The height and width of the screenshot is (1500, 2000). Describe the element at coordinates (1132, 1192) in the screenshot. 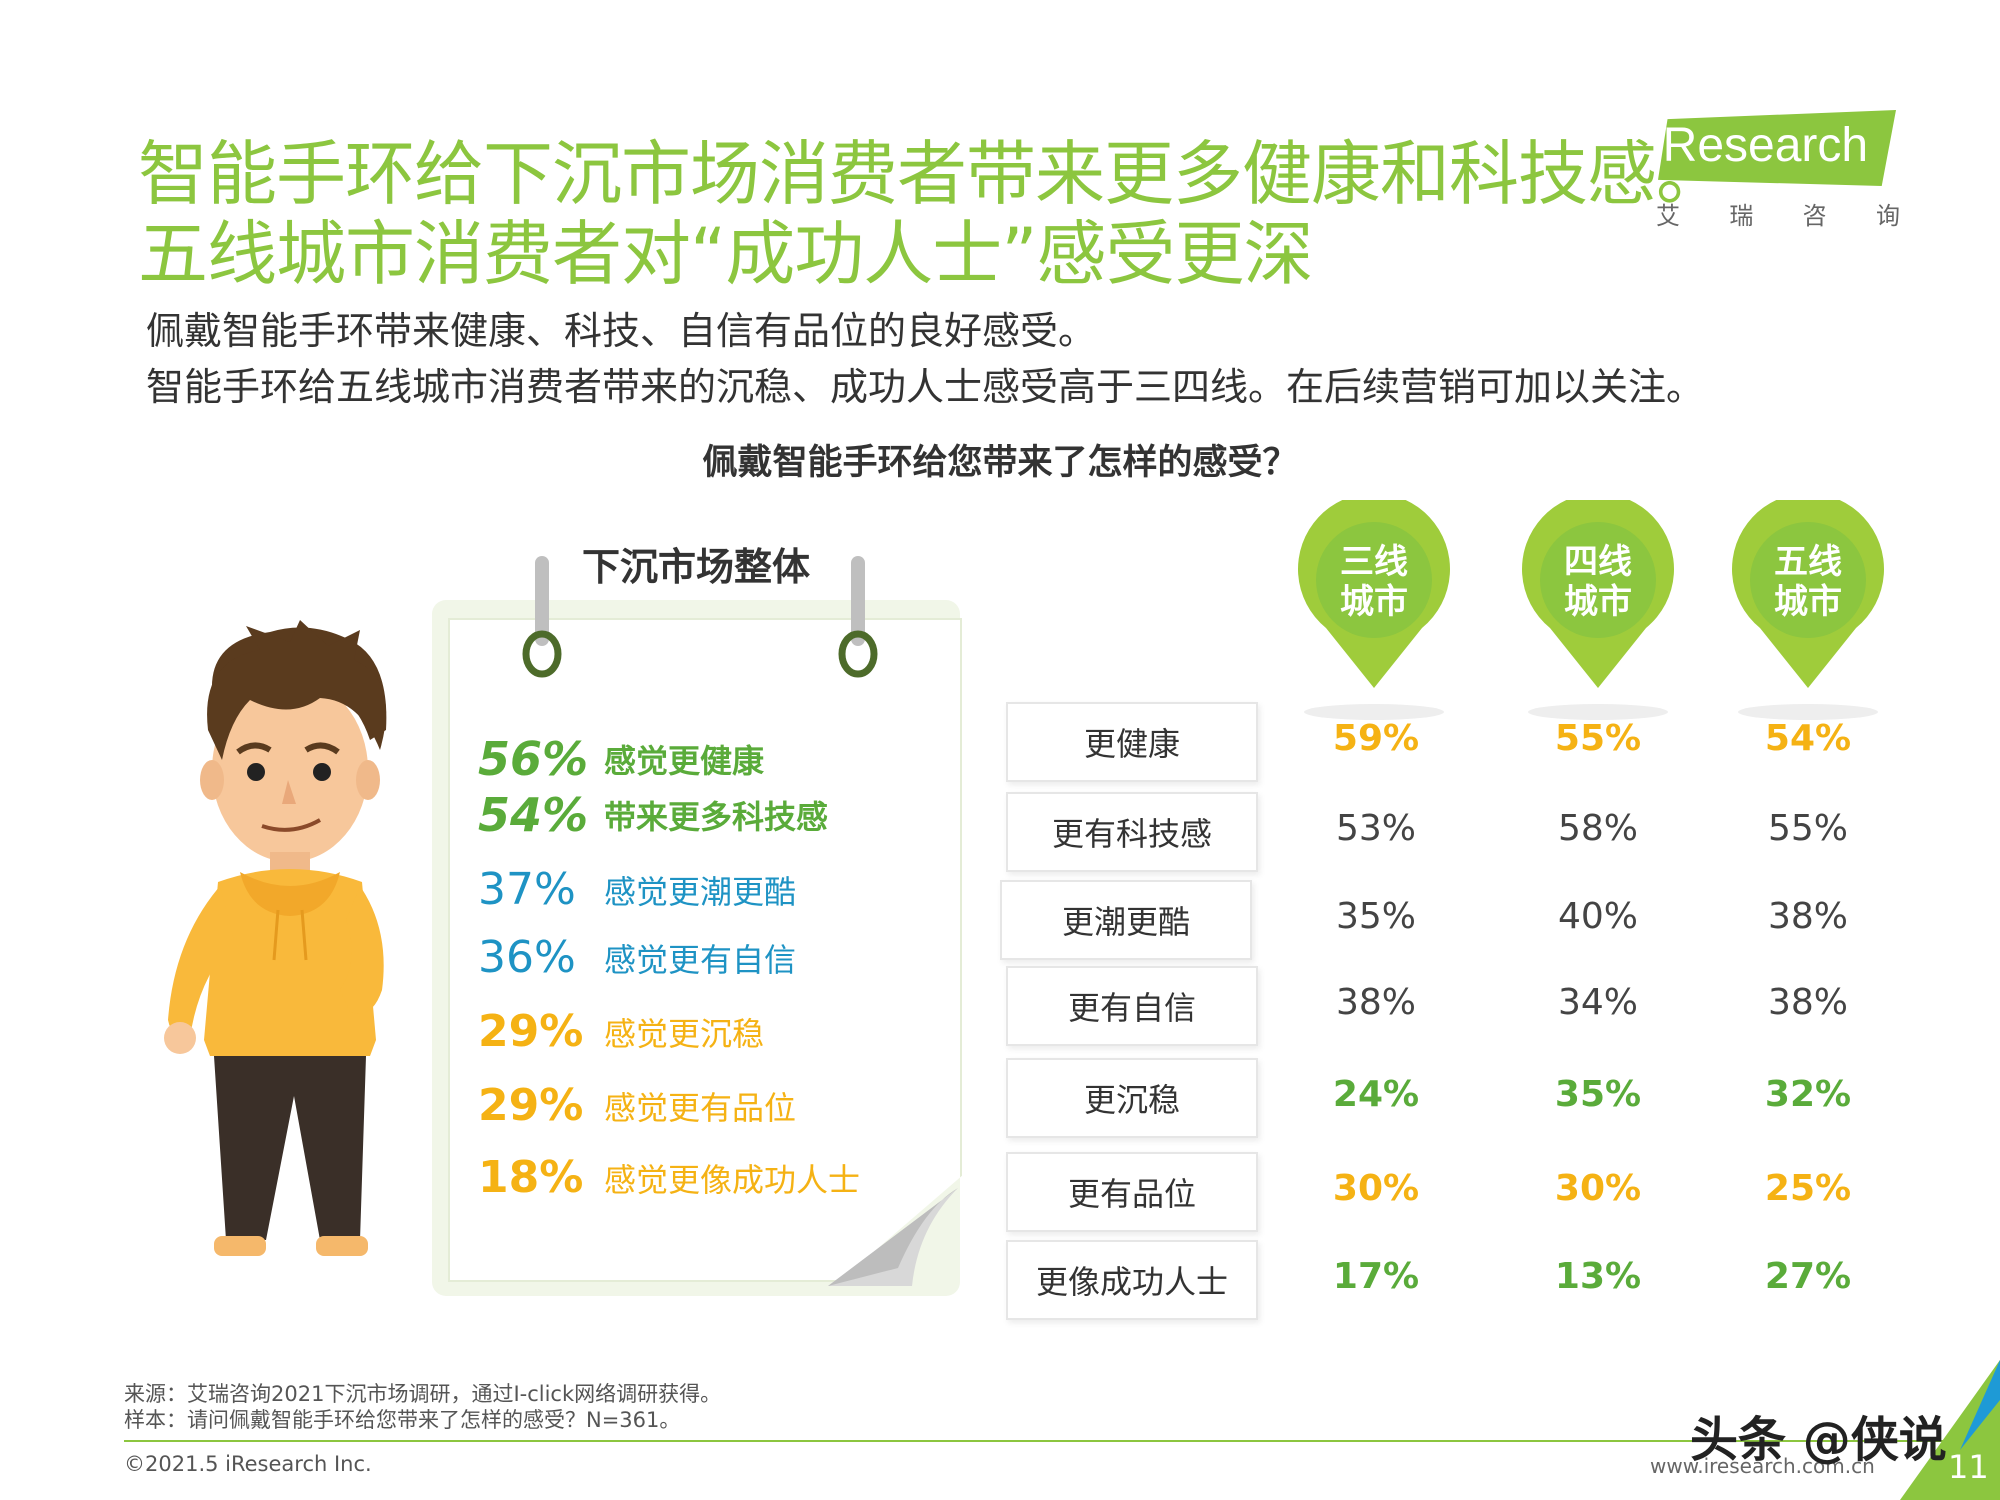

I see `row-label-taste: 更有品位` at that location.